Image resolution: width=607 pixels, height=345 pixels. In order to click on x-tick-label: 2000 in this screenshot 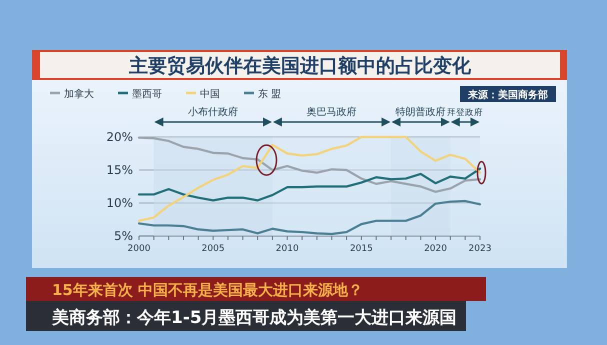, I will do `click(139, 249)`.